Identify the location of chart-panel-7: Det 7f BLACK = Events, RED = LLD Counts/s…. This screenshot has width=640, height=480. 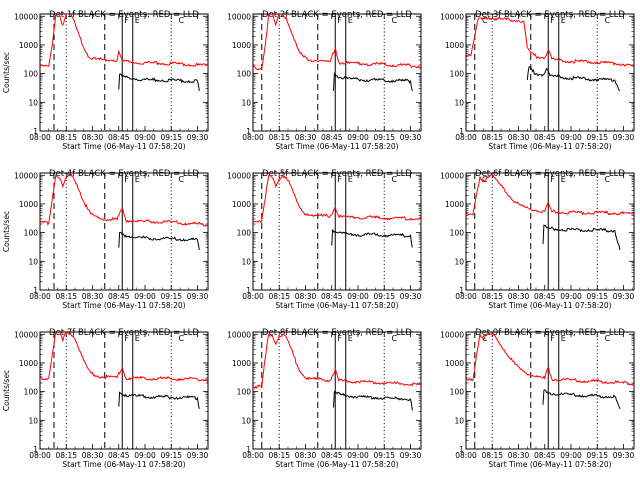
(105, 398).